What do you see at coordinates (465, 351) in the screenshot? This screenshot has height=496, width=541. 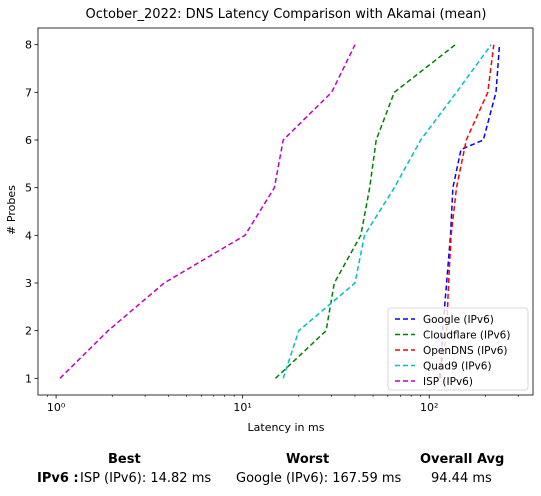 I see `legend-label-2: OpenDNS (IPv6)` at bounding box center [465, 351].